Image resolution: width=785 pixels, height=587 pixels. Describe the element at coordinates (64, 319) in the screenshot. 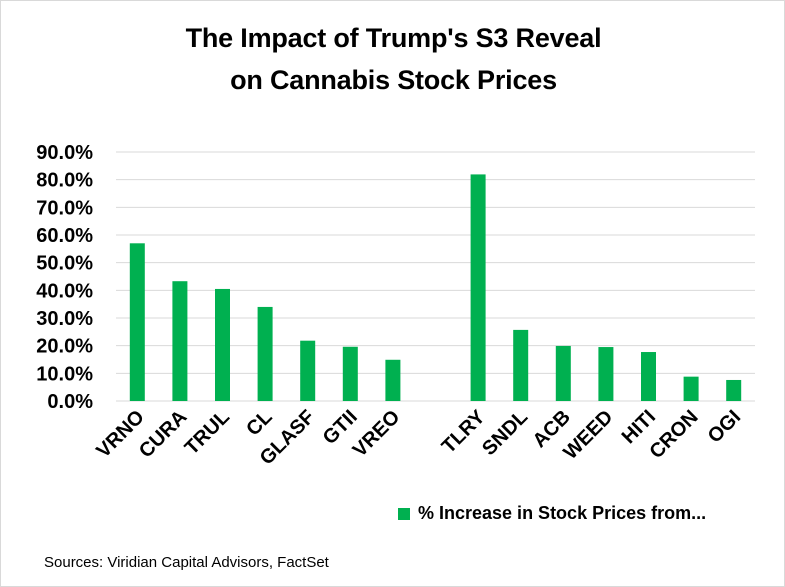

I see `y-tick-label: 30.0%` at that location.